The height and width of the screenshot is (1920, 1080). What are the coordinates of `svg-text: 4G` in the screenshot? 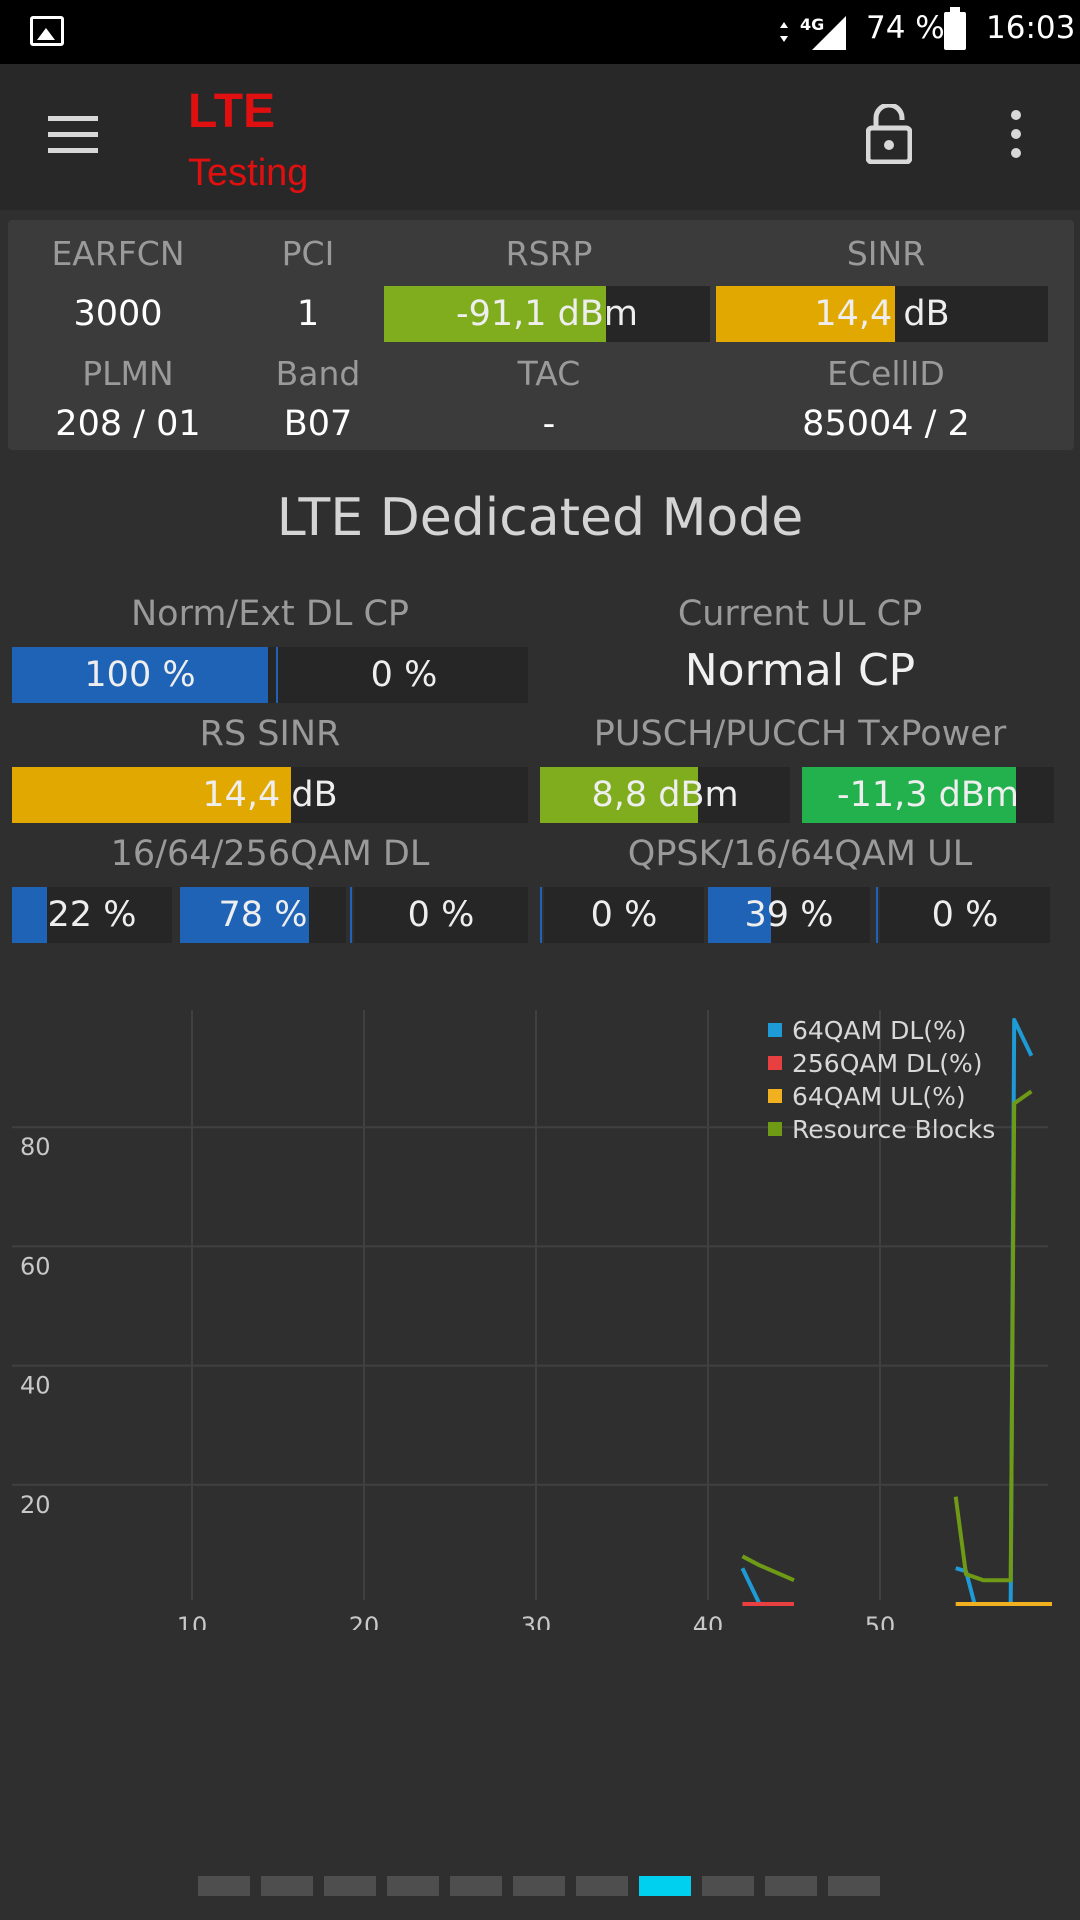 It's located at (812, 24).